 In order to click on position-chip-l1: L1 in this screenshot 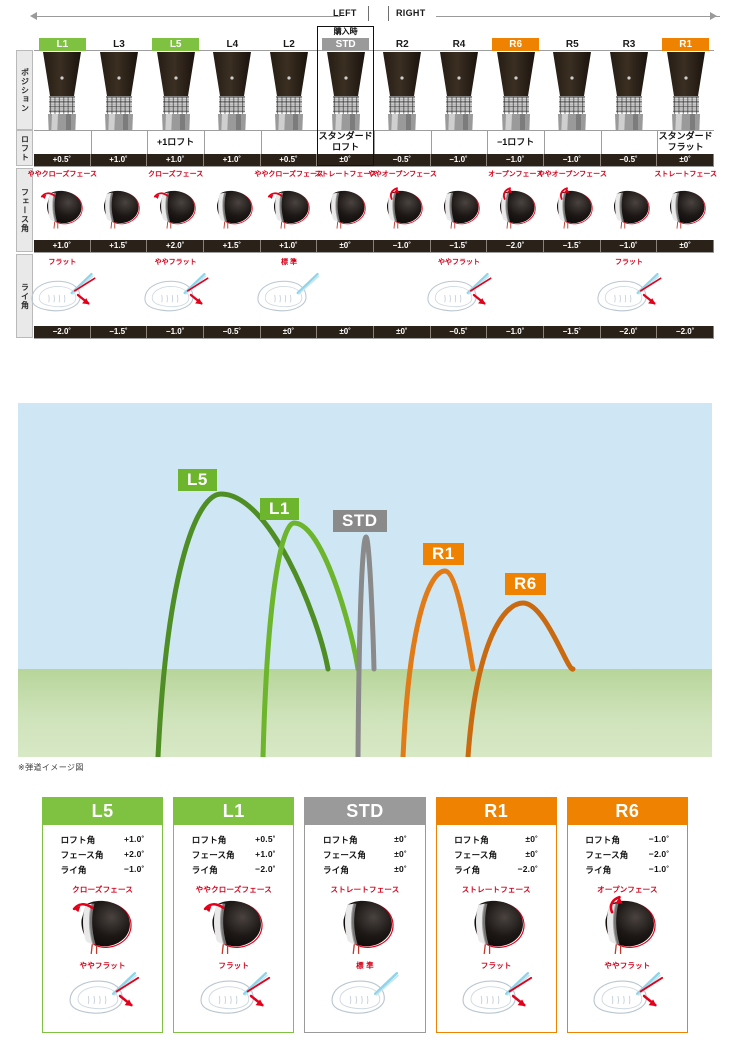, I will do `click(62, 44)`.